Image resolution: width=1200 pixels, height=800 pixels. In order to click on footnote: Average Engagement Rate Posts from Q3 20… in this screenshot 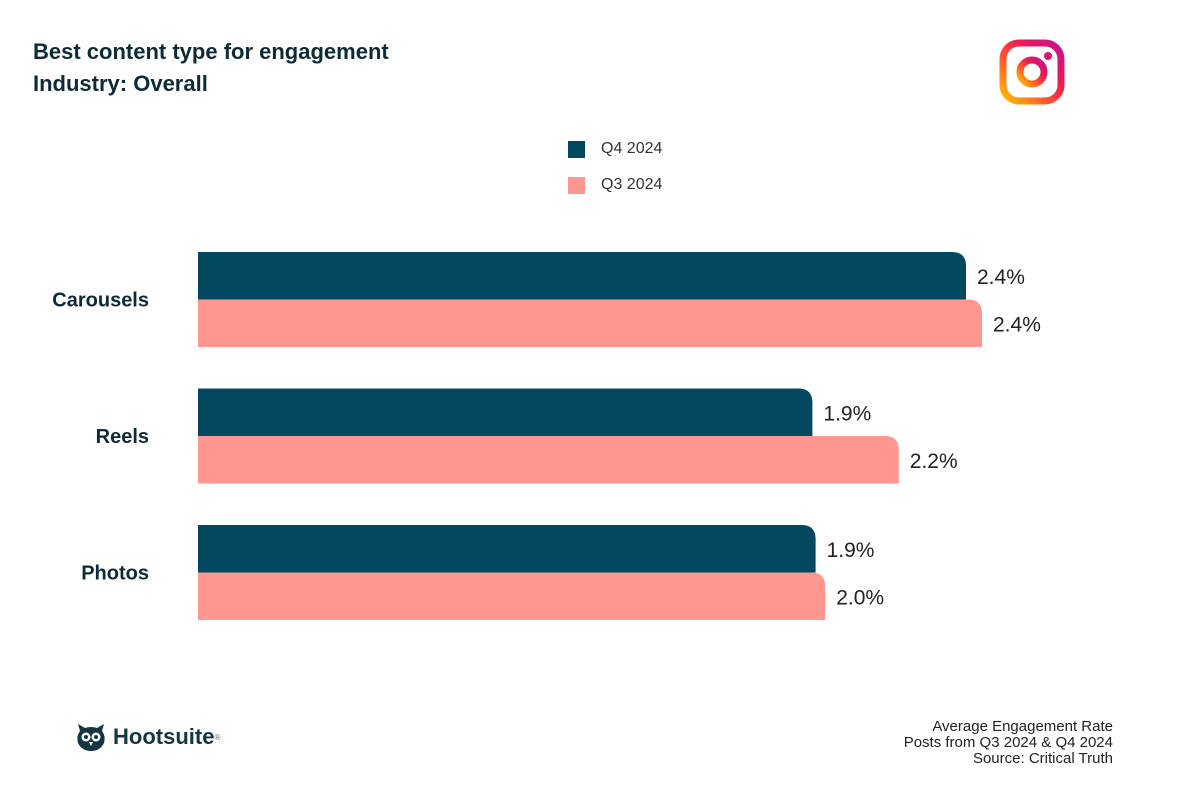, I will do `click(1008, 743)`.